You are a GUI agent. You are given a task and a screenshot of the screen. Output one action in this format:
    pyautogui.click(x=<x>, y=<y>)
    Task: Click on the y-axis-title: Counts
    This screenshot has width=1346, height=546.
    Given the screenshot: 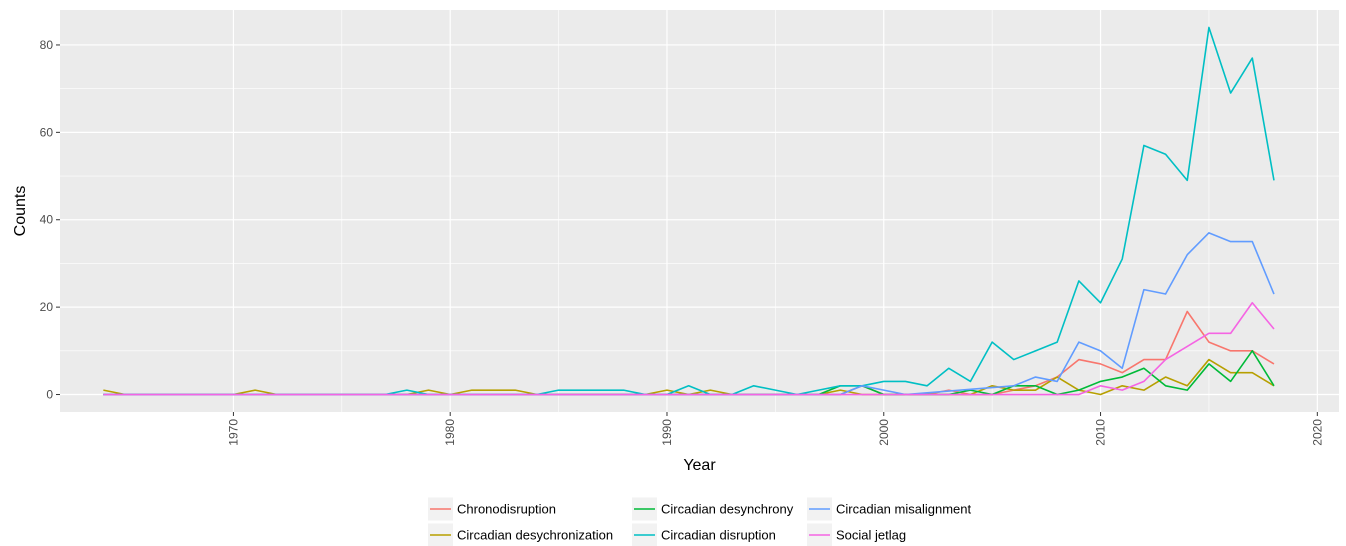 What is the action you would take?
    pyautogui.click(x=20, y=211)
    